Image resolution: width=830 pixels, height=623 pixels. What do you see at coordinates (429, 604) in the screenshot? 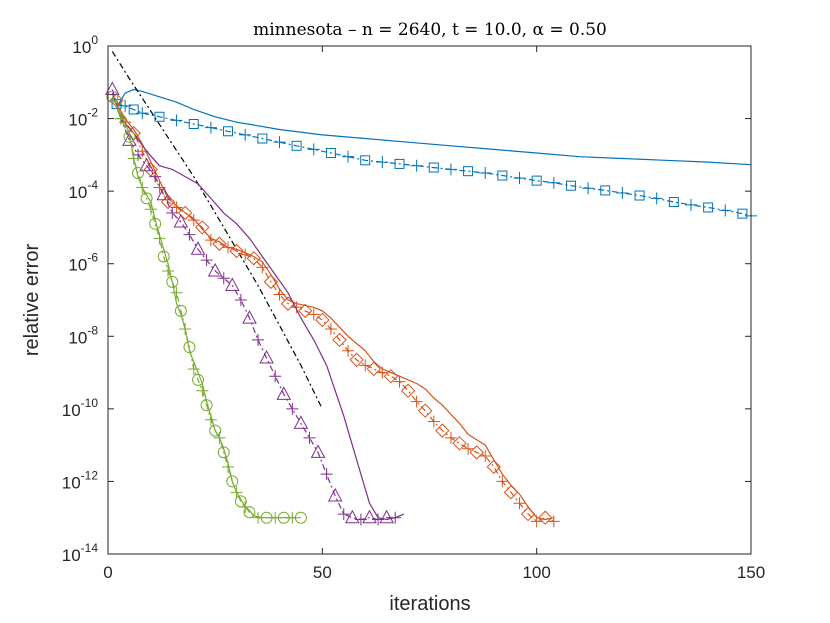
I see `x-axis-label: iterations` at bounding box center [429, 604].